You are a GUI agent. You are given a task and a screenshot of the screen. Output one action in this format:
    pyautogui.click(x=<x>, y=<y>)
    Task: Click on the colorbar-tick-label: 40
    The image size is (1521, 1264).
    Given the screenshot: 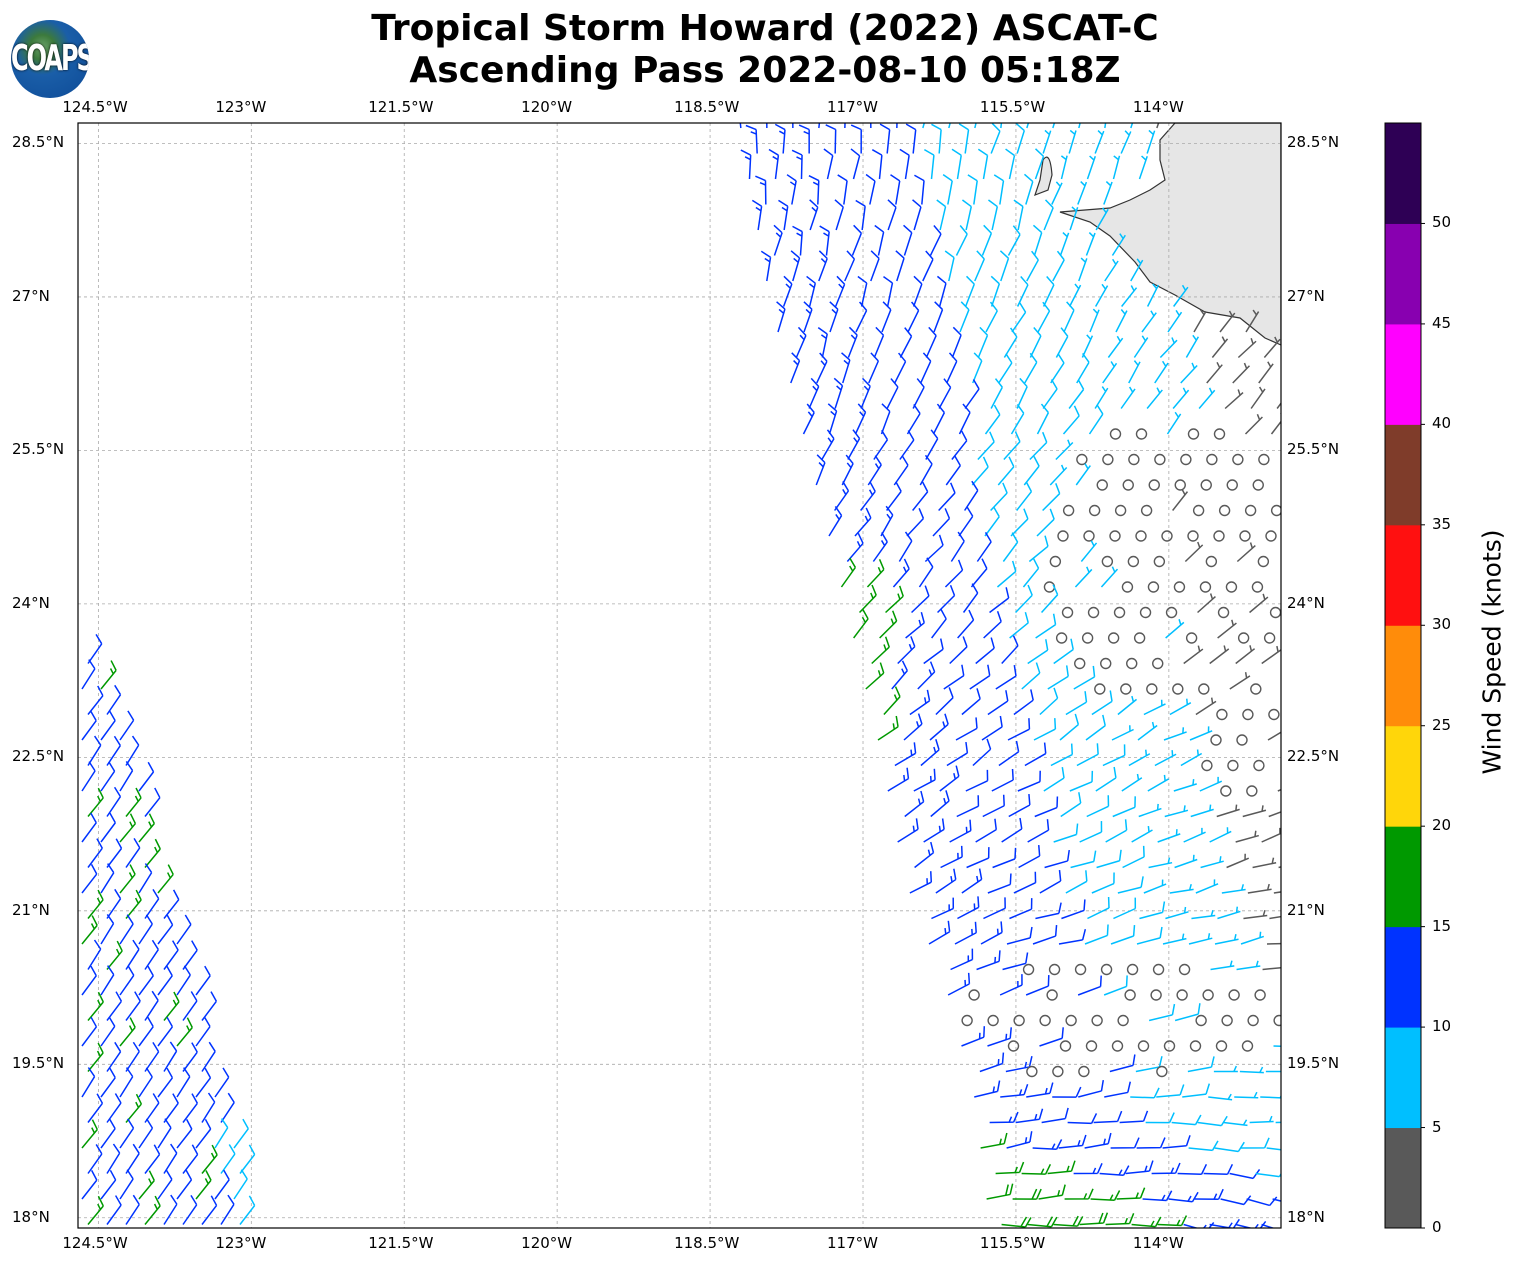 What is the action you would take?
    pyautogui.click(x=1442, y=423)
    